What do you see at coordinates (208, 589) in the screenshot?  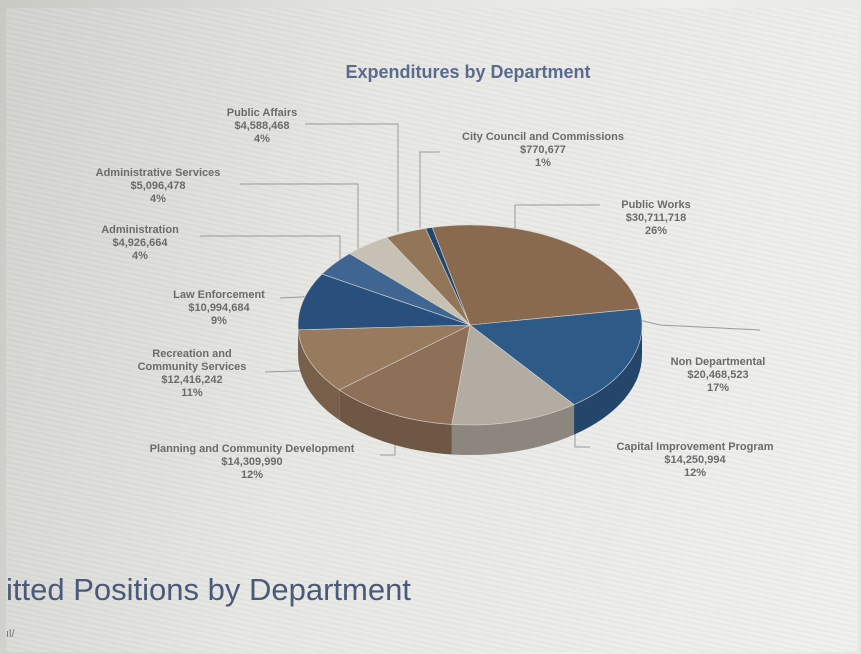 I see `section-heading: itted Positions by Department` at bounding box center [208, 589].